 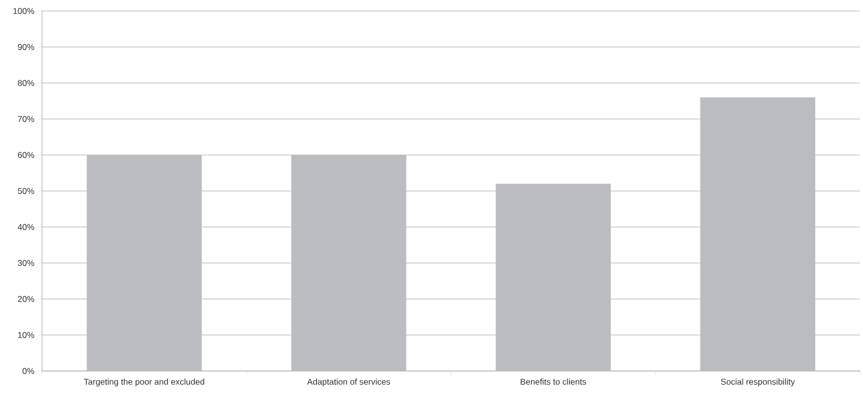 What do you see at coordinates (26, 299) in the screenshot?
I see `y-tick-label: 20%` at bounding box center [26, 299].